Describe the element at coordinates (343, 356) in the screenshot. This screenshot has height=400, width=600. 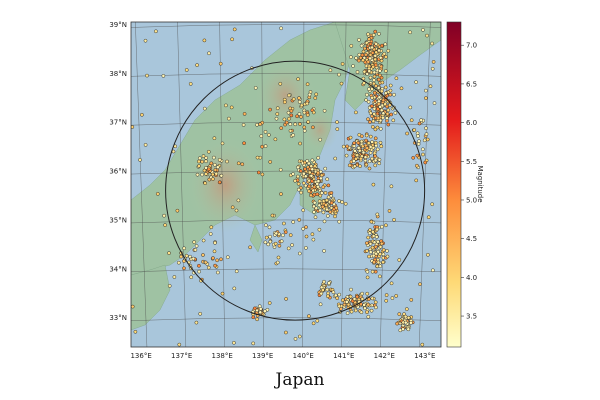
I see `lon-tick-label: 141°E` at that location.